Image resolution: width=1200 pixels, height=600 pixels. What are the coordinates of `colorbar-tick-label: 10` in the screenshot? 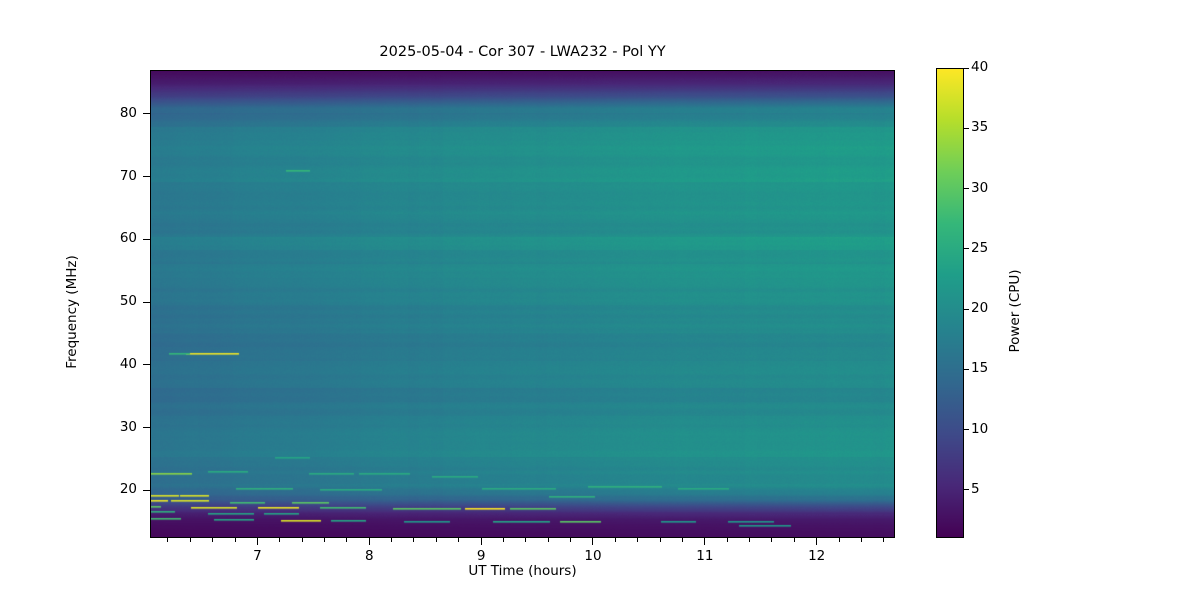 It's located at (980, 428).